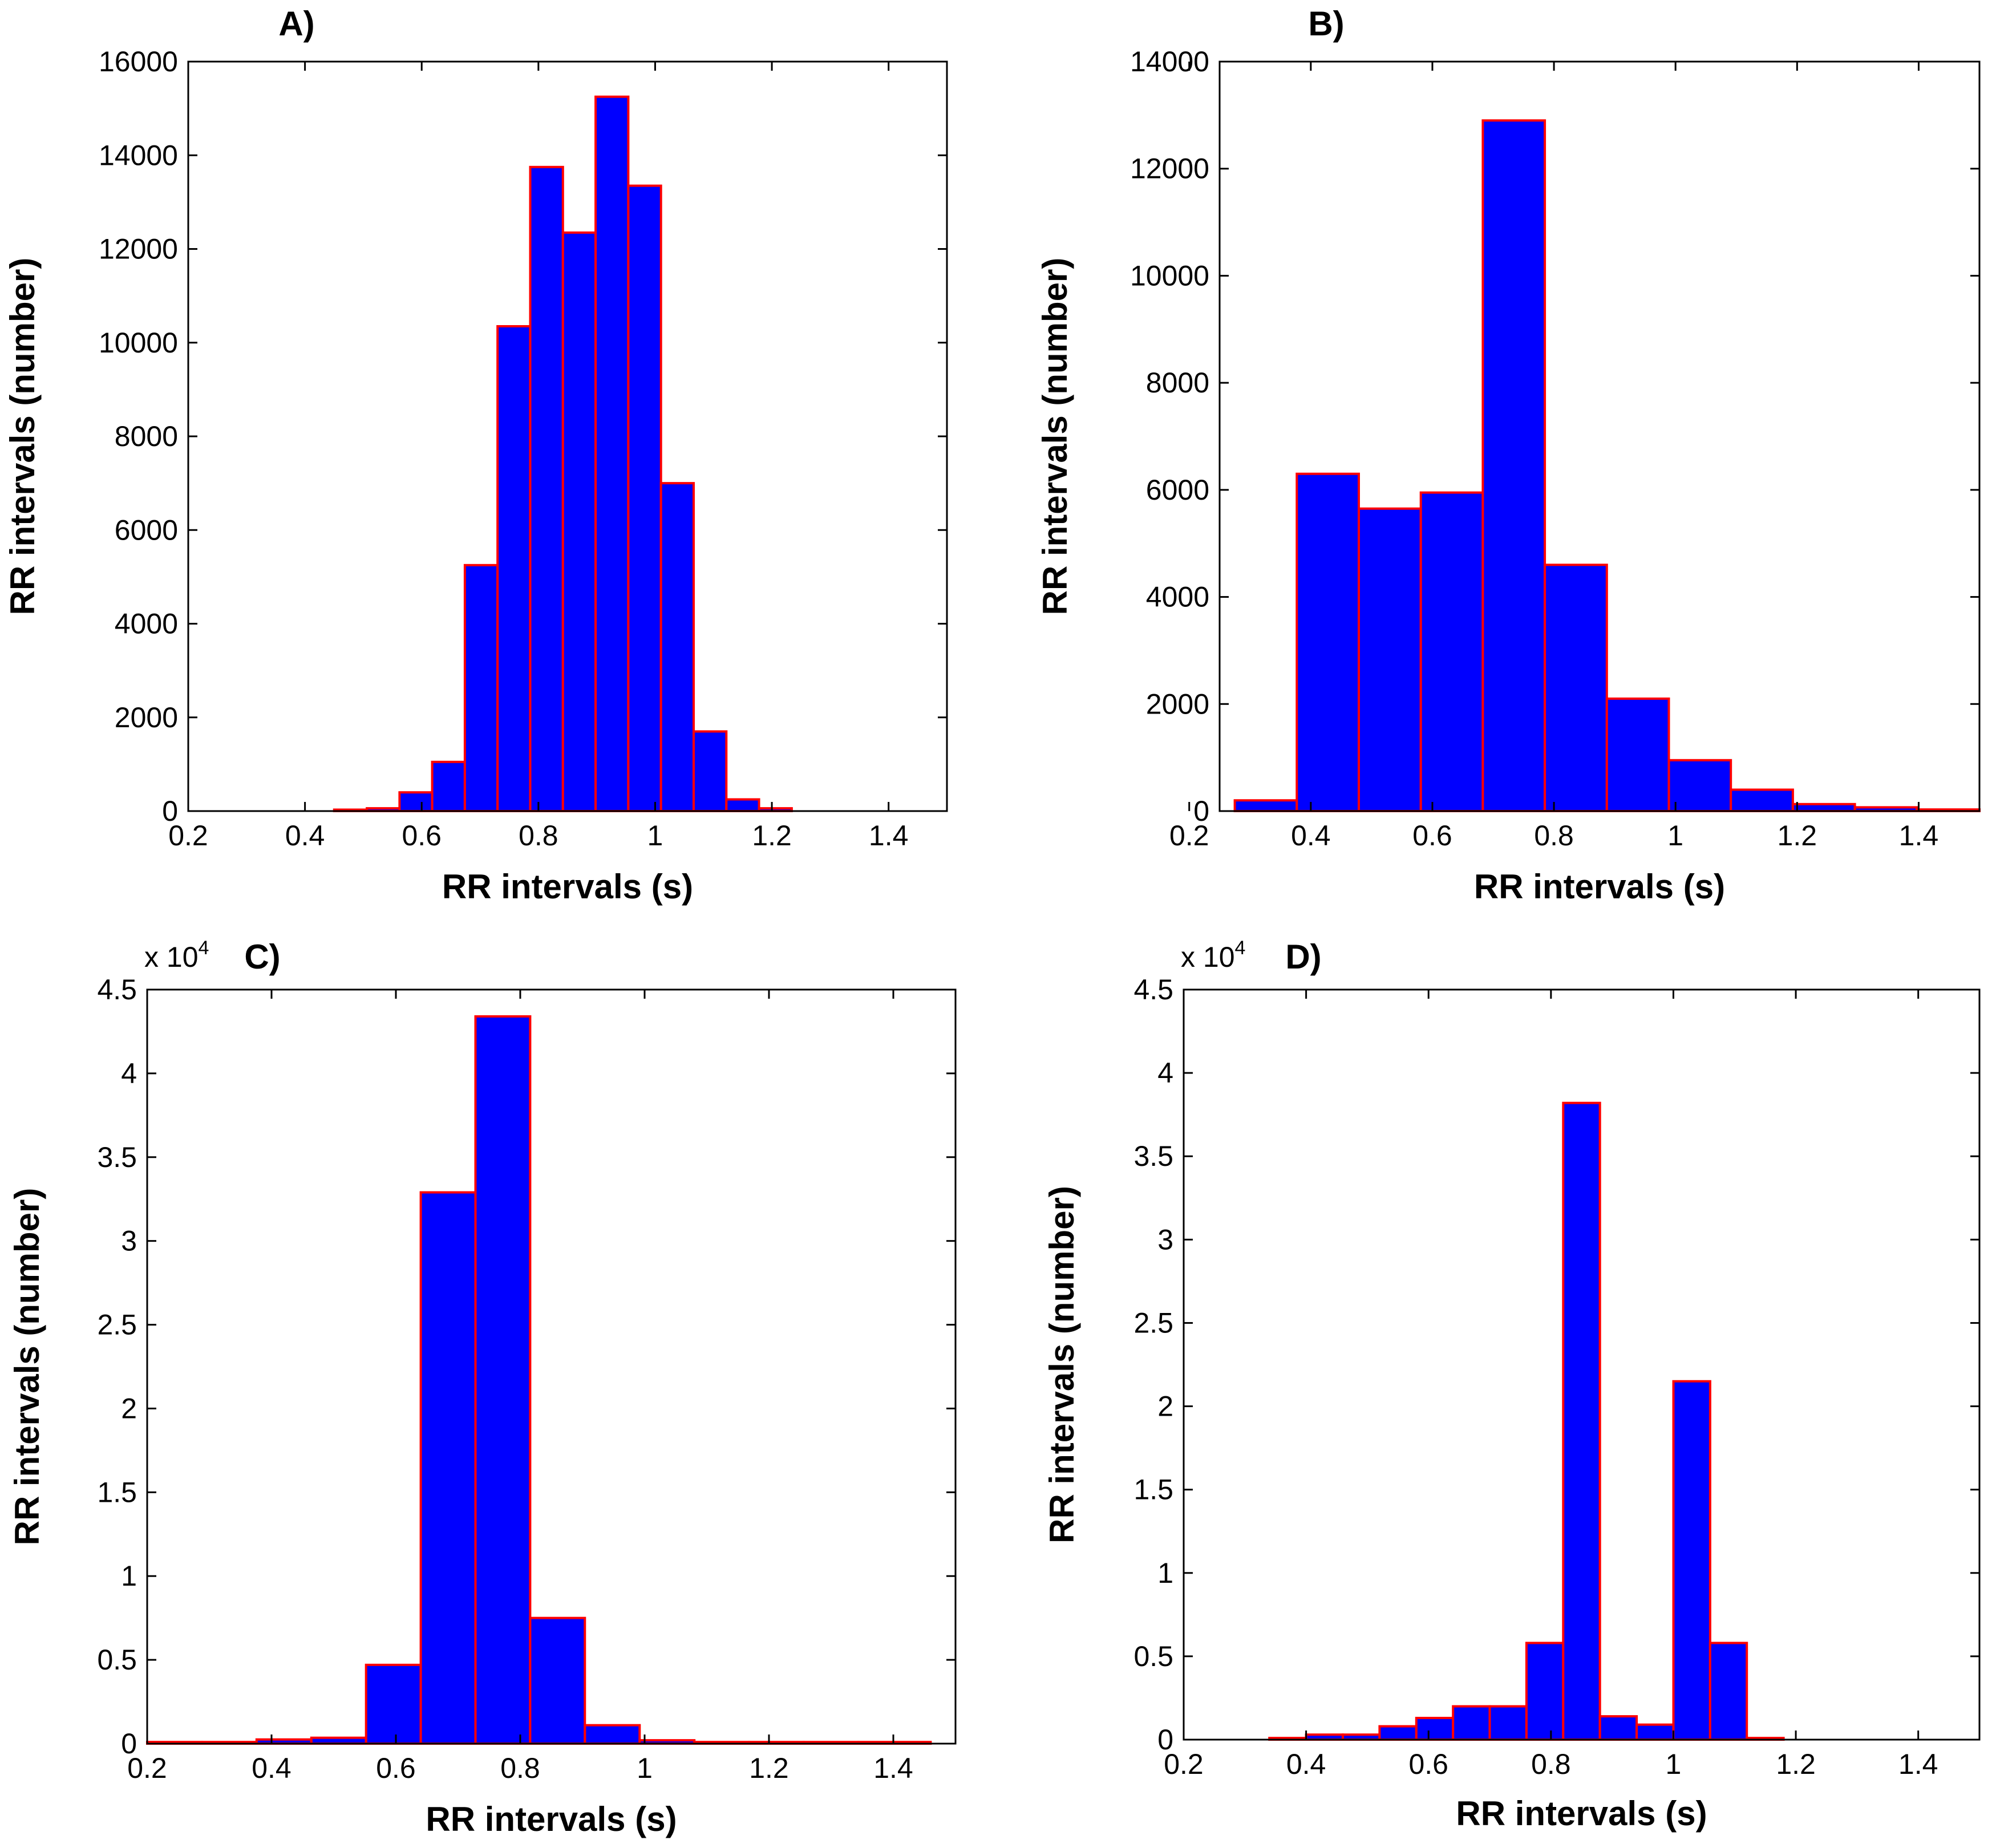 The height and width of the screenshot is (1848, 1996). What do you see at coordinates (1165, 1239) in the screenshot?
I see `panel-d-ytick-label-6: 3` at bounding box center [1165, 1239].